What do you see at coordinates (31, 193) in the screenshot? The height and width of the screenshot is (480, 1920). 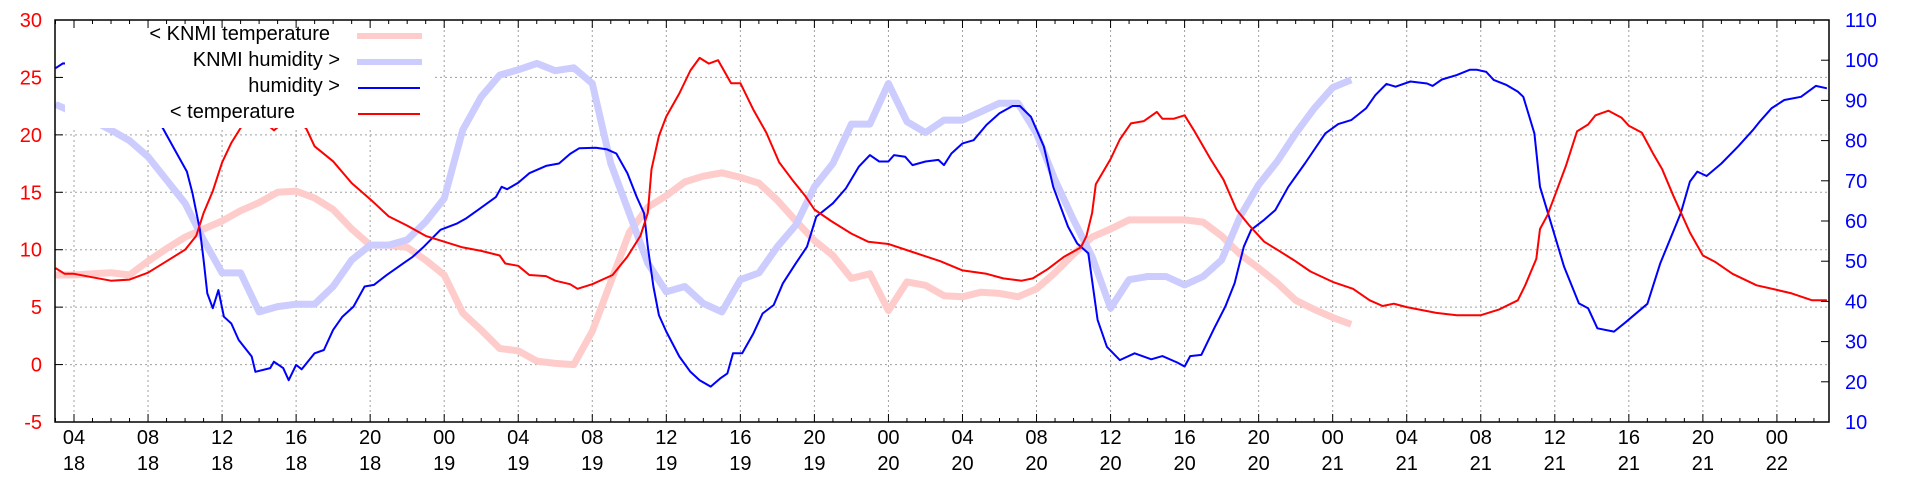 I see `y-left-tick-label: 15` at bounding box center [31, 193].